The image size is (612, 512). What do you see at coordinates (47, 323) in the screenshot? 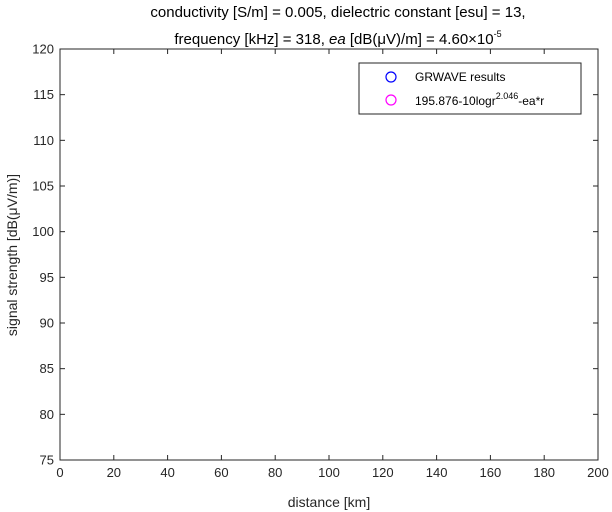
I see `y-tick-label: 90` at bounding box center [47, 323].